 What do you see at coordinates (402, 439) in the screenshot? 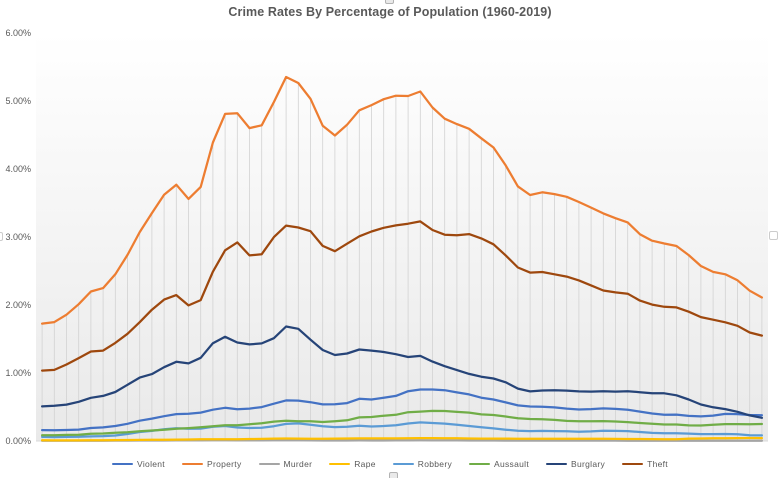
I see `series-line-rape` at bounding box center [402, 439].